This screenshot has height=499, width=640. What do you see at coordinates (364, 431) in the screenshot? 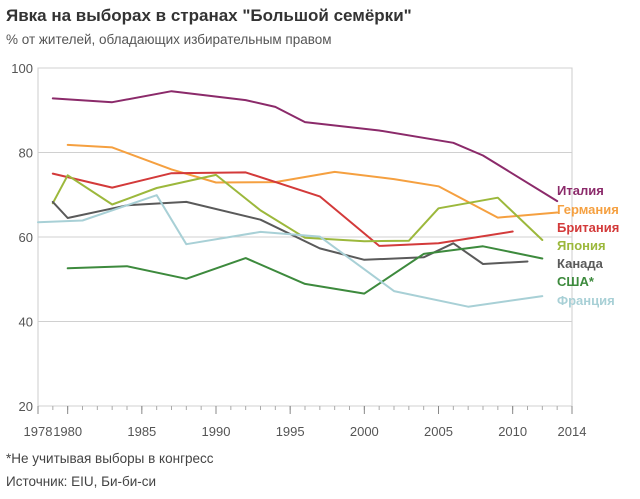
I see `x-tick-2000: 2000` at bounding box center [364, 431].